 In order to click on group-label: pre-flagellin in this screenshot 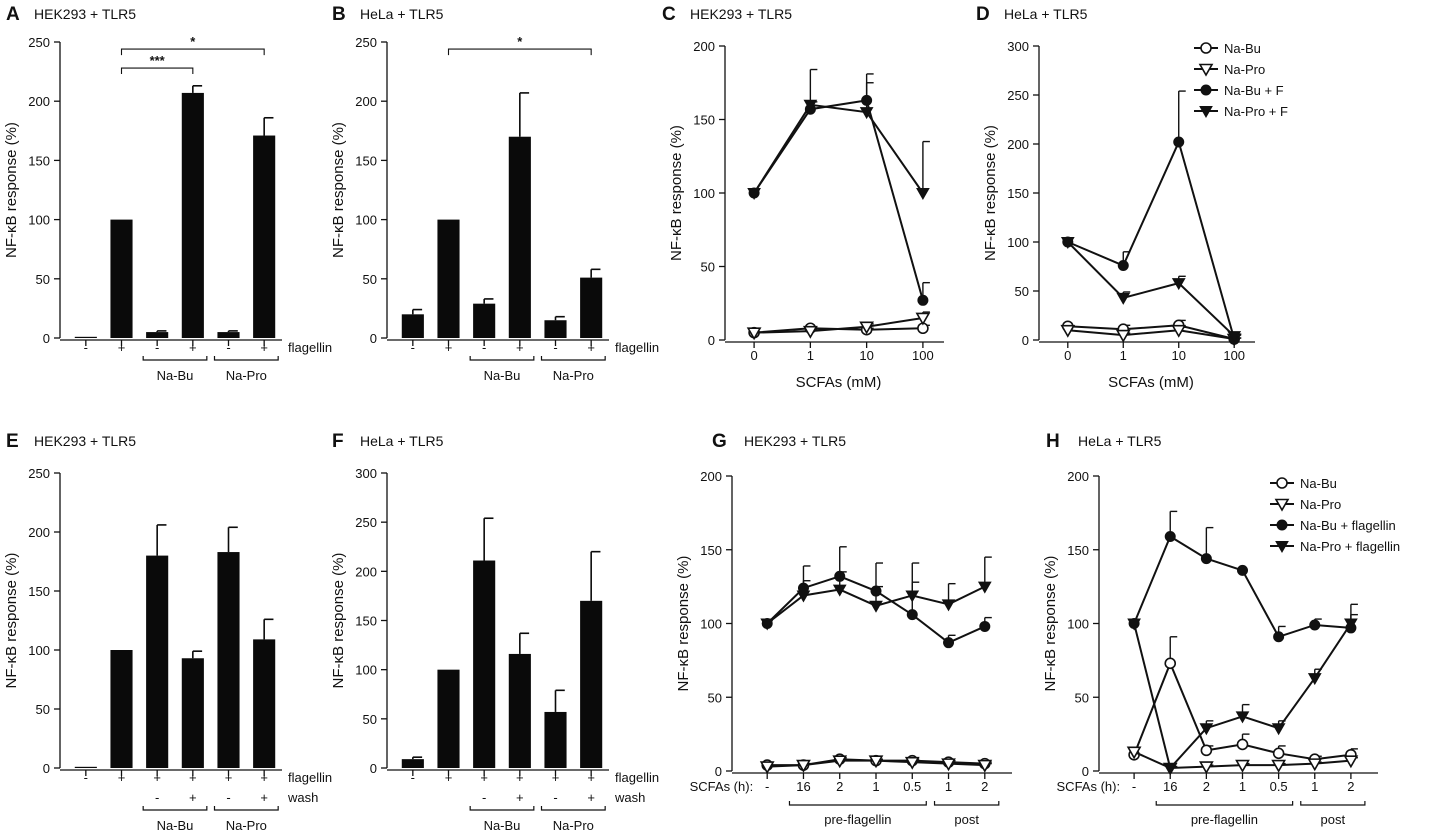, I will do `click(857, 819)`.